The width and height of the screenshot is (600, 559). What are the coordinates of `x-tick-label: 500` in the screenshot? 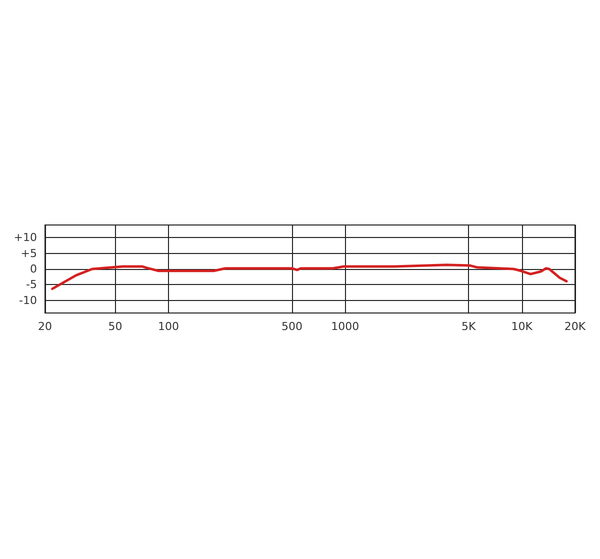 It's located at (291, 326).